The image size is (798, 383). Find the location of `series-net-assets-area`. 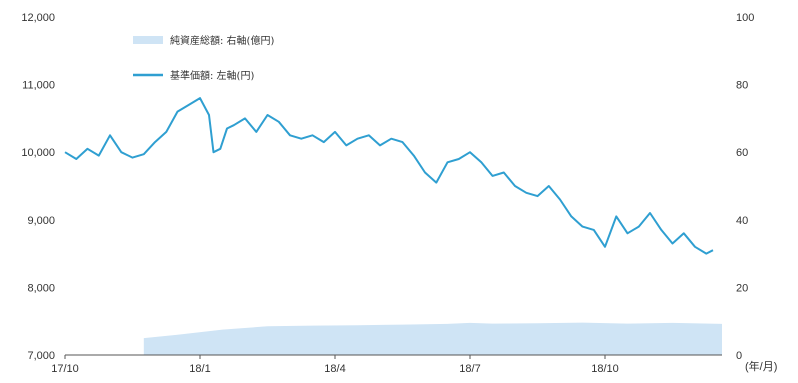

series-net-assets-area is located at coordinates (433, 338).